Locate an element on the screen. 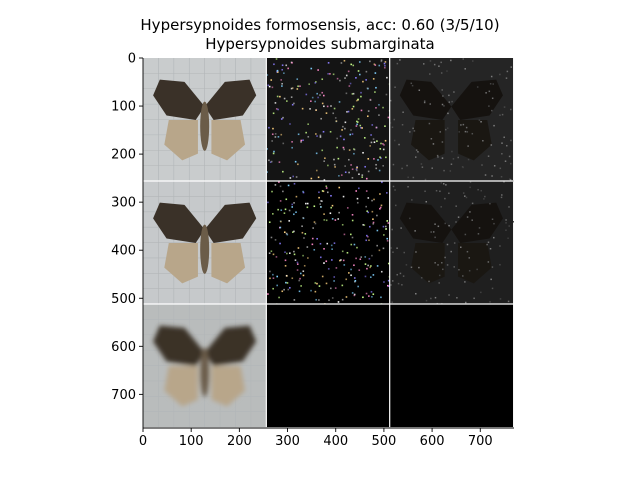  panel-r0-c0 is located at coordinates (205, 120).